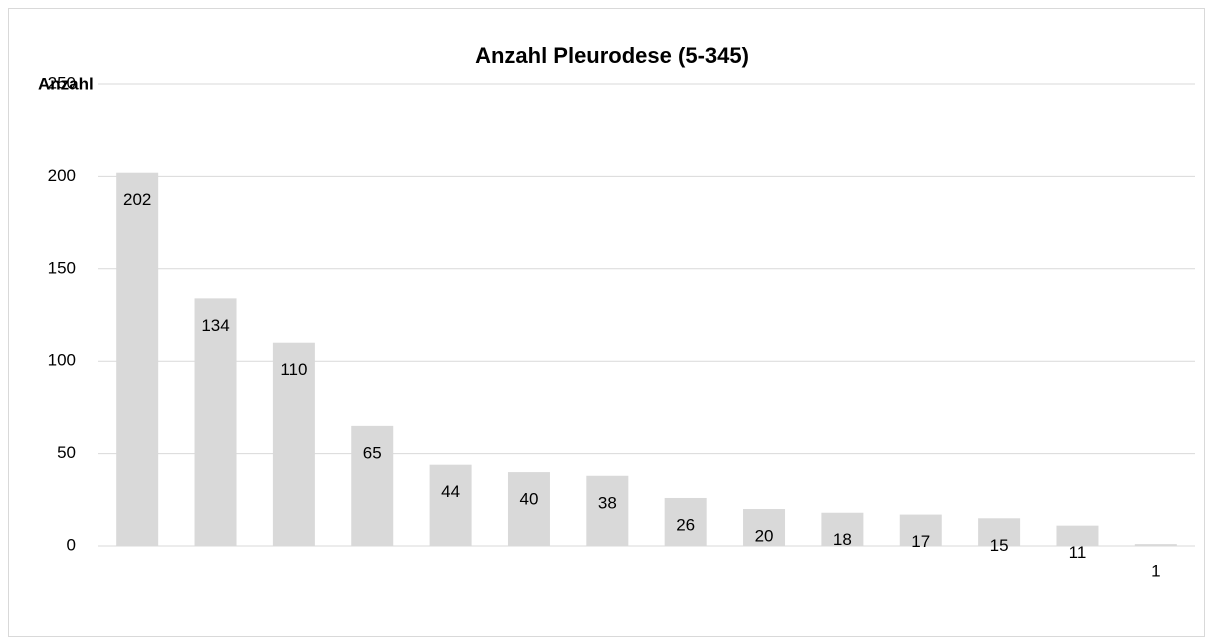 Image resolution: width=1206 pixels, height=638 pixels. What do you see at coordinates (62, 175) in the screenshot?
I see `y-tick-label: 200` at bounding box center [62, 175].